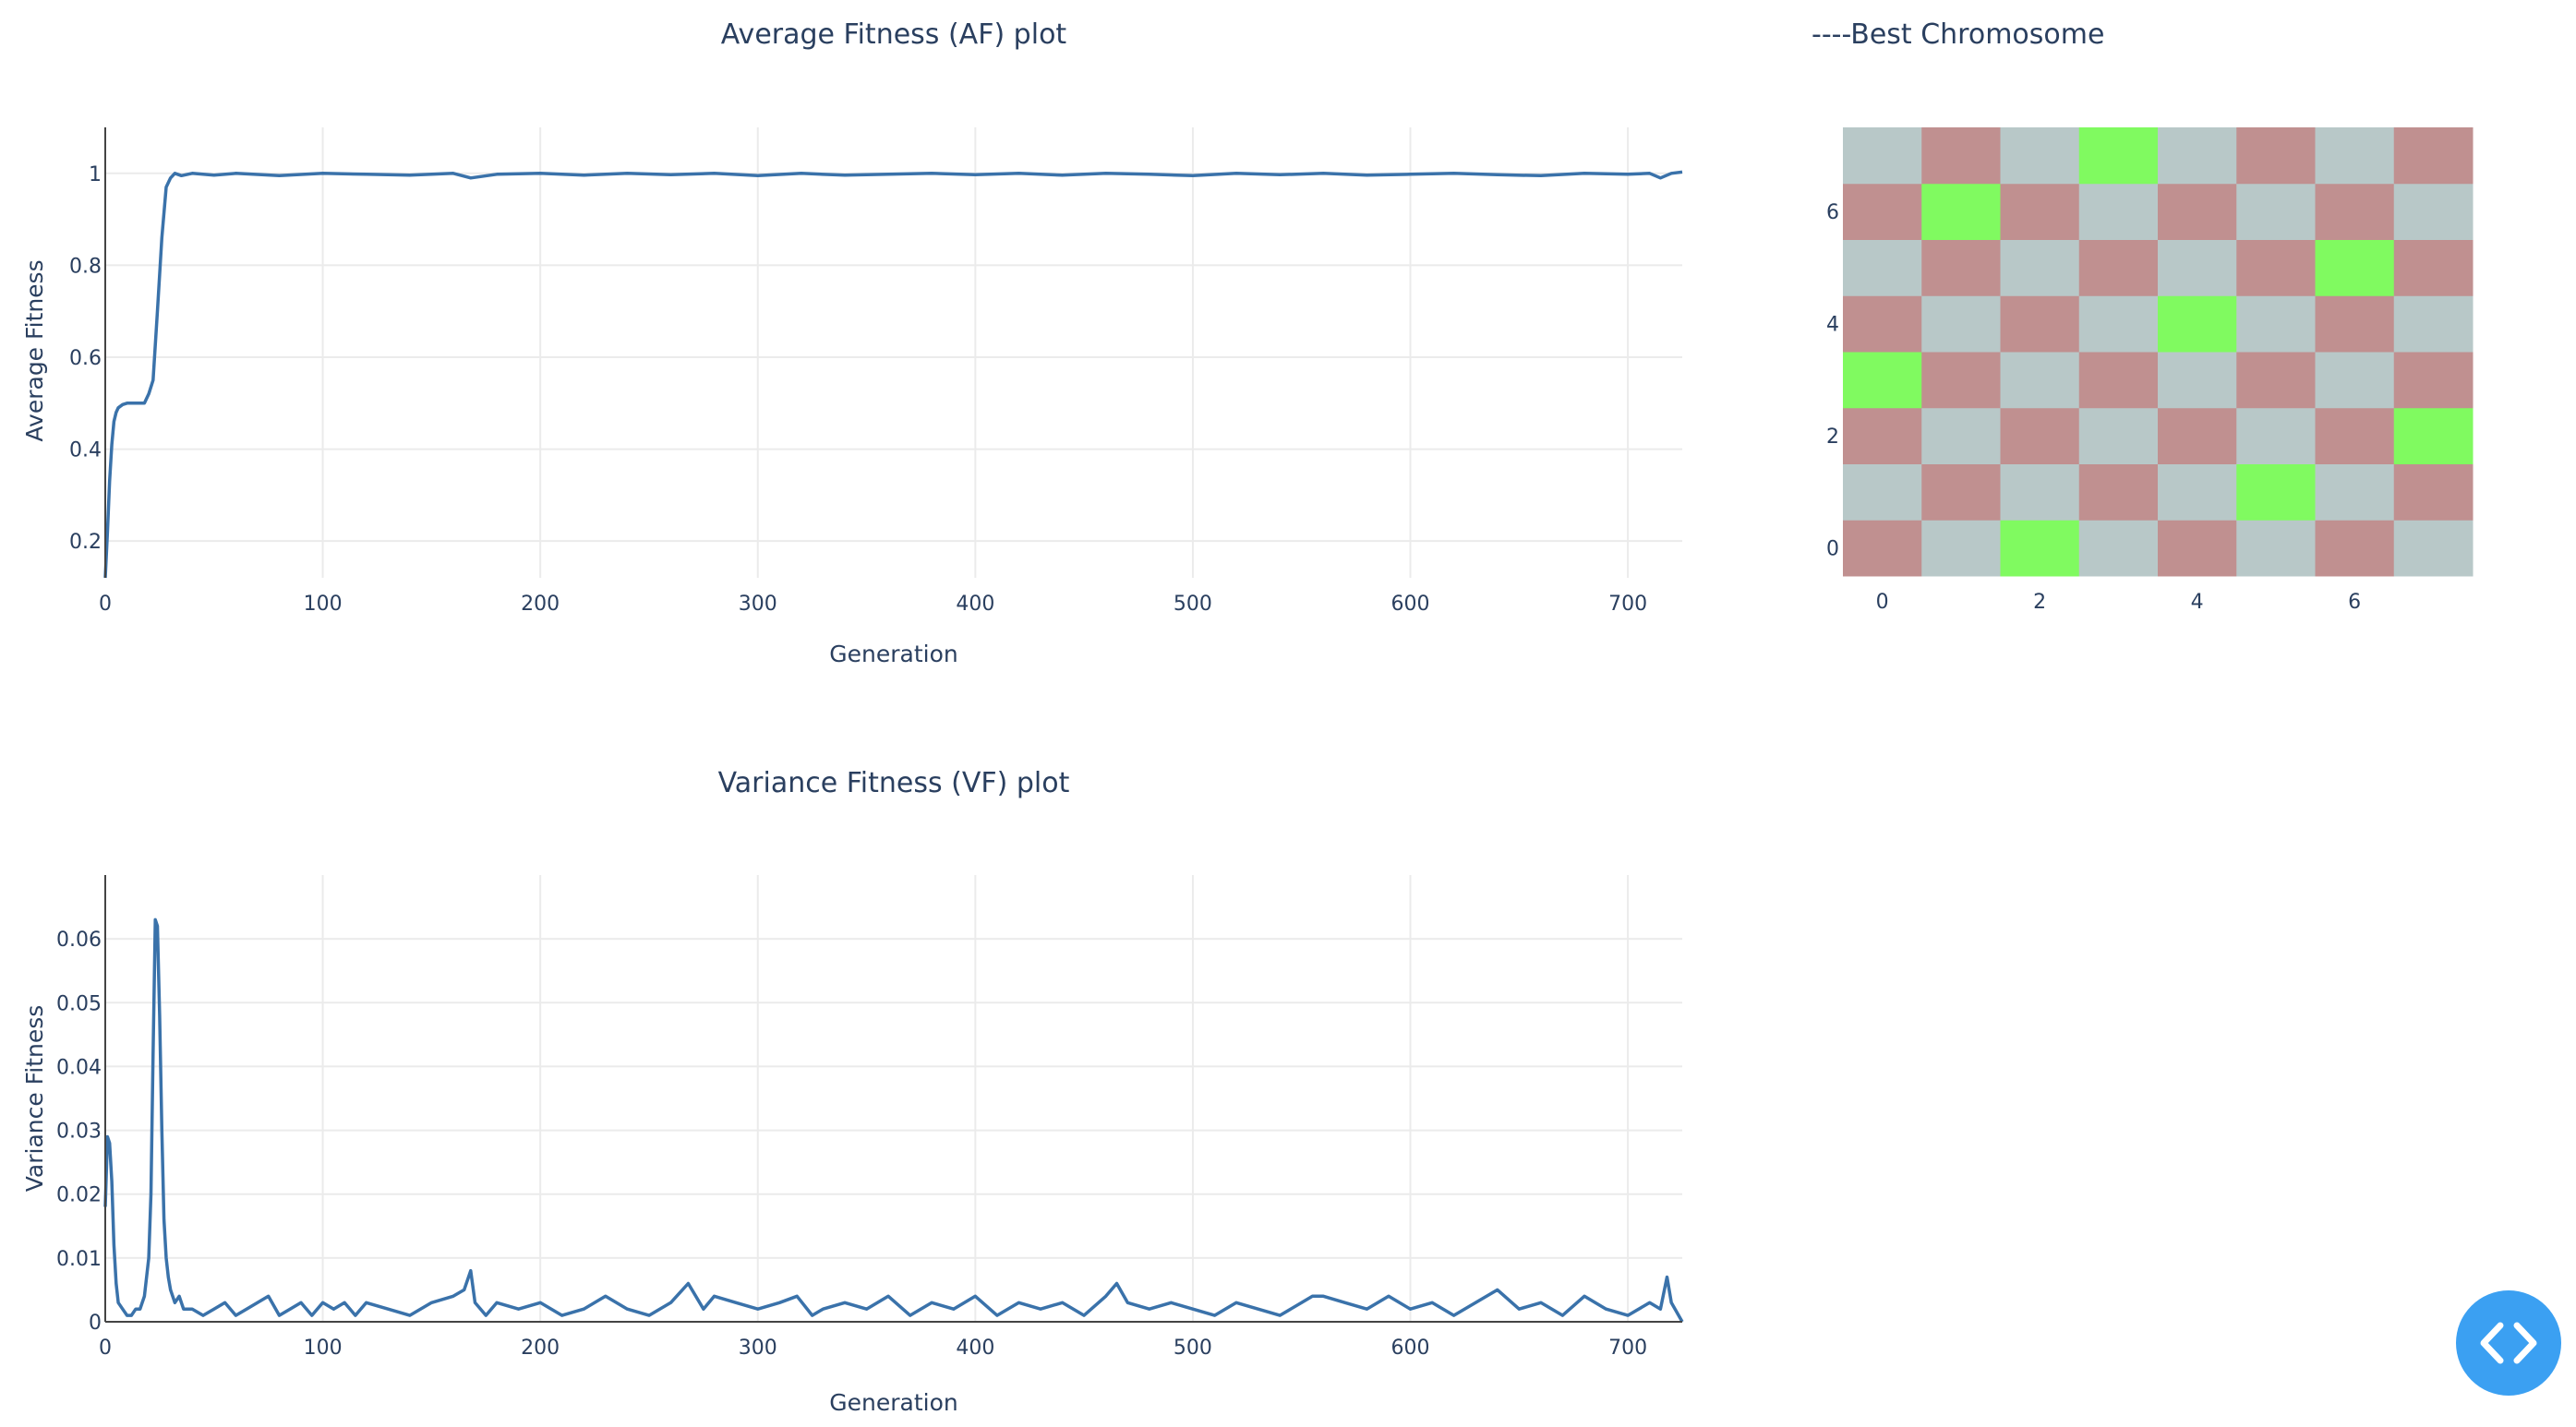 The image size is (2576, 1427). Describe the element at coordinates (758, 604) in the screenshot. I see `af-x-tick-label: 300` at that location.